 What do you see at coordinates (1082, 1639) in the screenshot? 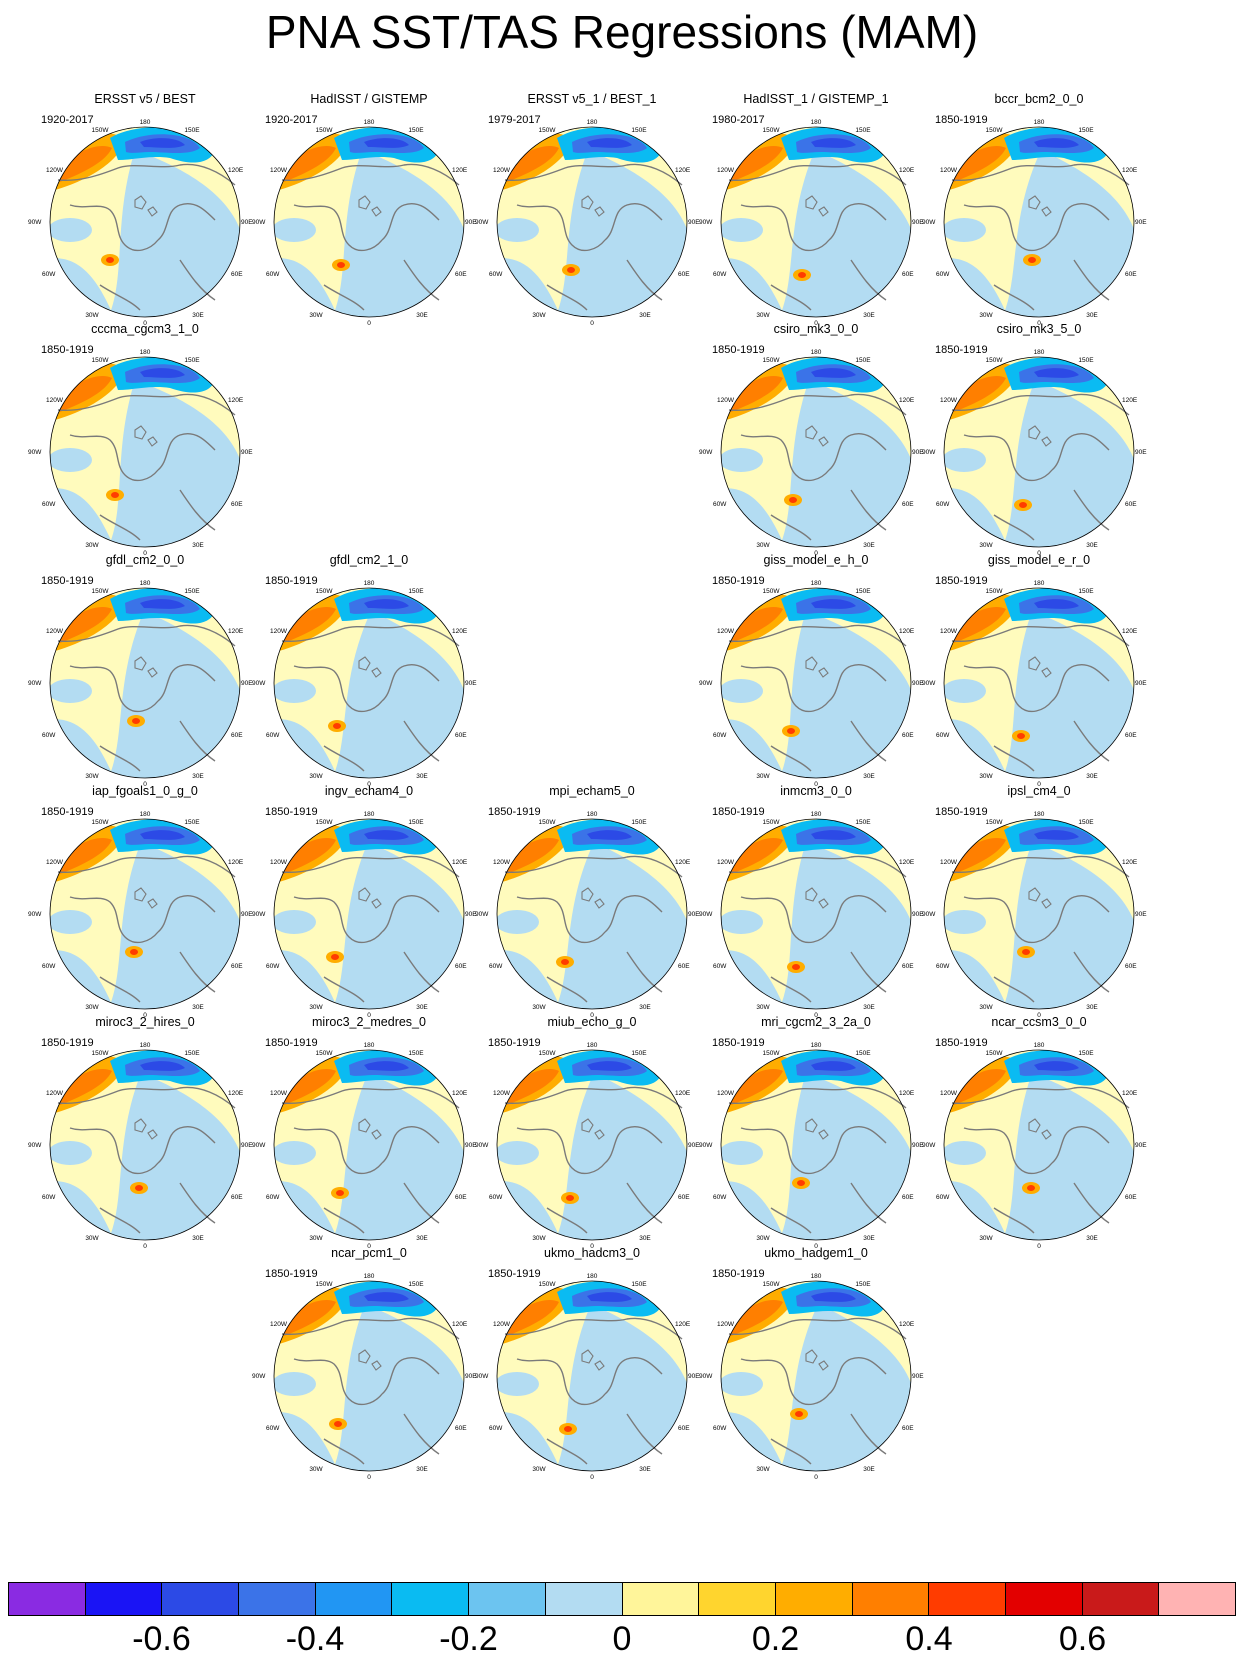
I see `colorbar-tick-label: 0.6` at bounding box center [1082, 1639].